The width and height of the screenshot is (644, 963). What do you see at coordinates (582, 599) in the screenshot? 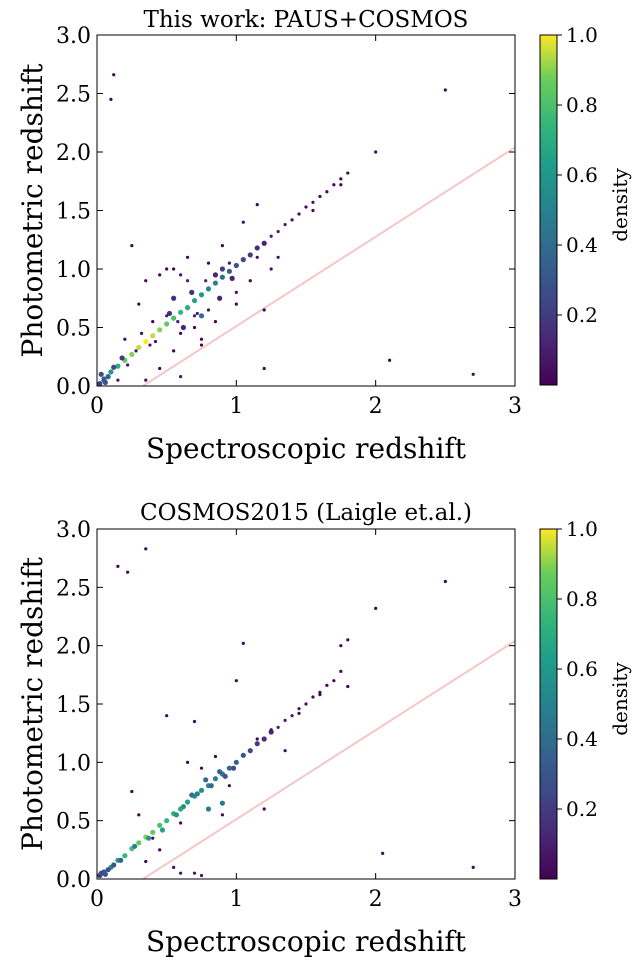
I see `colorbar-tick-label: 0.8` at bounding box center [582, 599].